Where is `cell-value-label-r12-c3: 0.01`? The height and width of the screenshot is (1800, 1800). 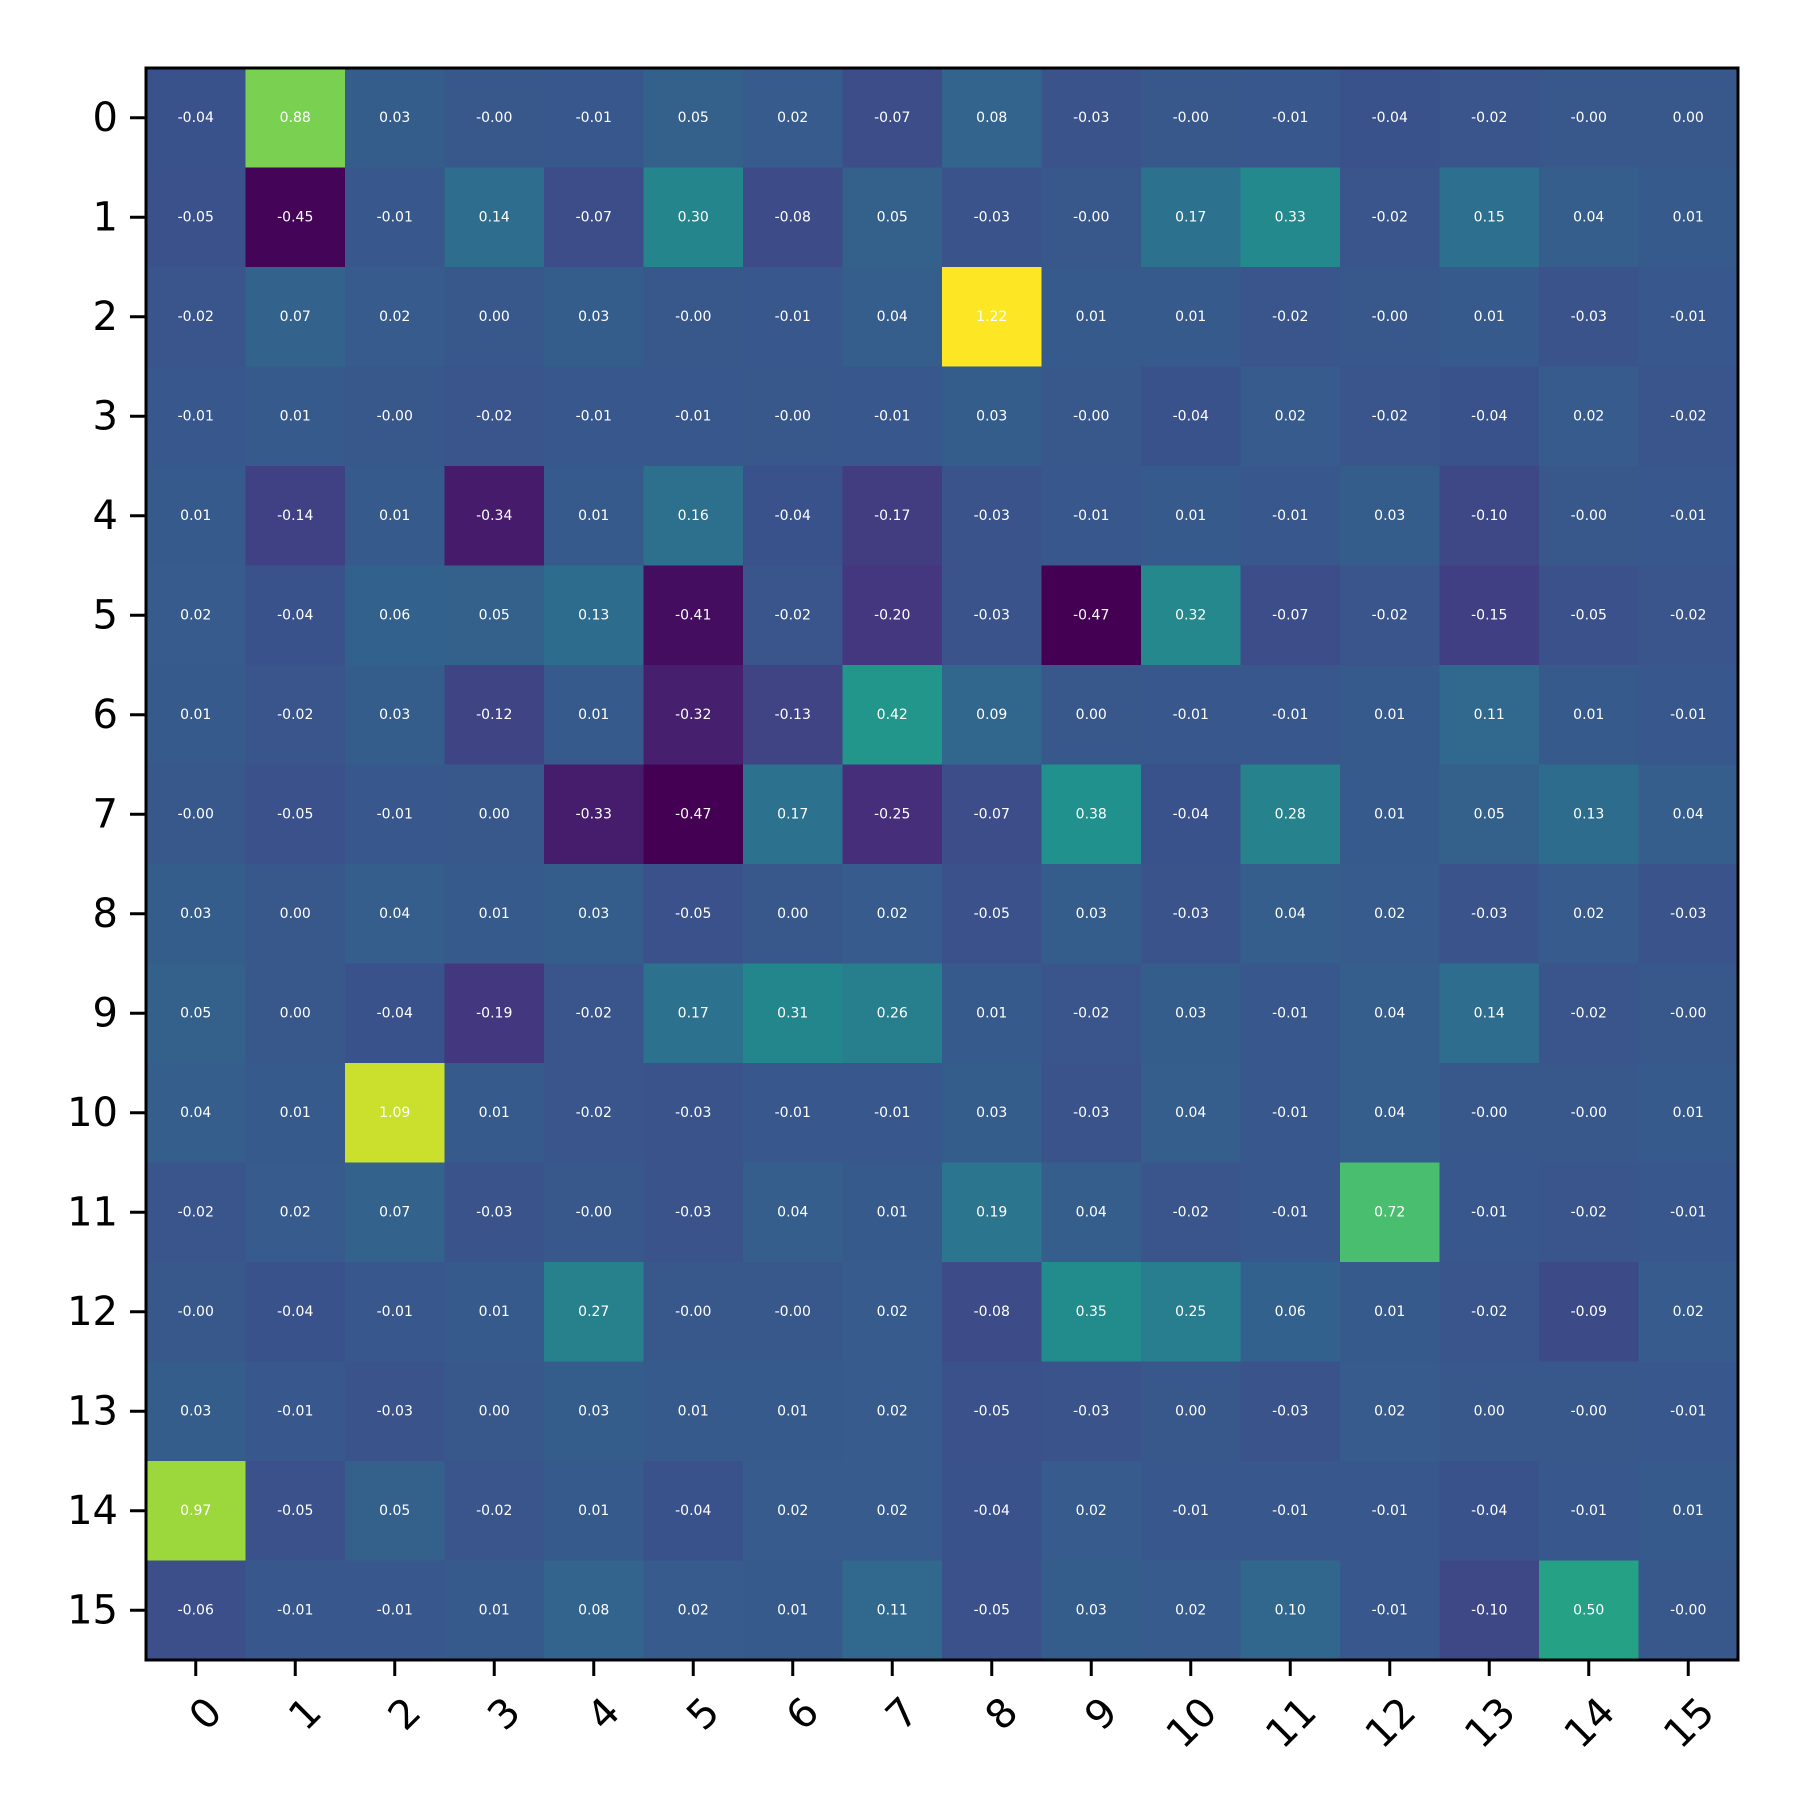 cell-value-label-r12-c3: 0.01 is located at coordinates (494, 1312).